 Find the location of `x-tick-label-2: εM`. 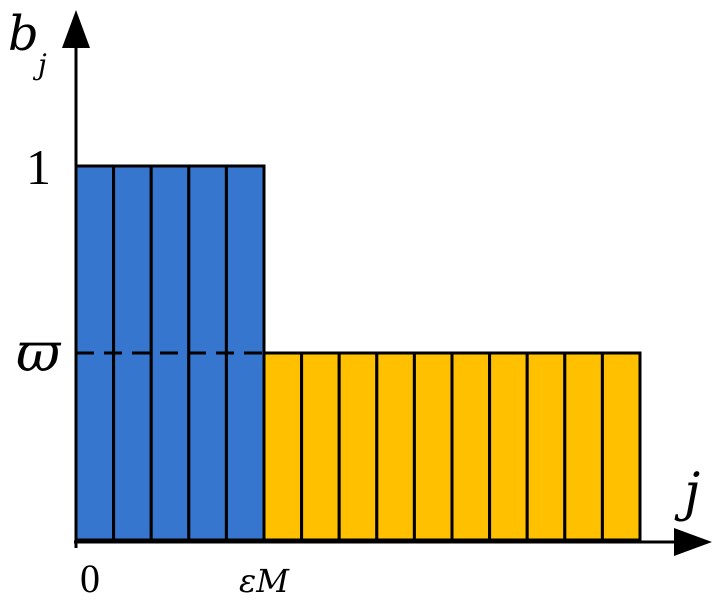

x-tick-label-2: εM is located at coordinates (264, 581).